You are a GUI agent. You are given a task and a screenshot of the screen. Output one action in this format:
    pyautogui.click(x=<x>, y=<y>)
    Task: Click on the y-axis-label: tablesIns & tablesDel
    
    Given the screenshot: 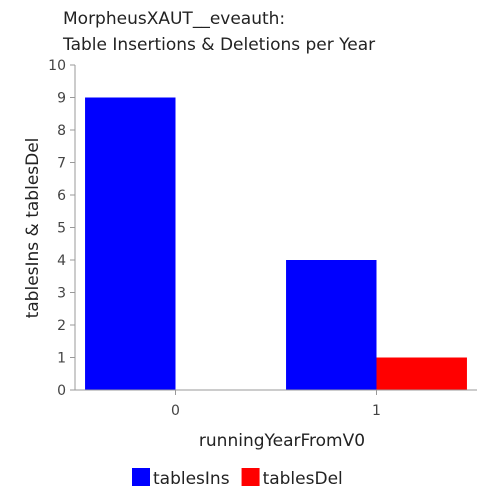 What is the action you would take?
    pyautogui.click(x=33, y=228)
    